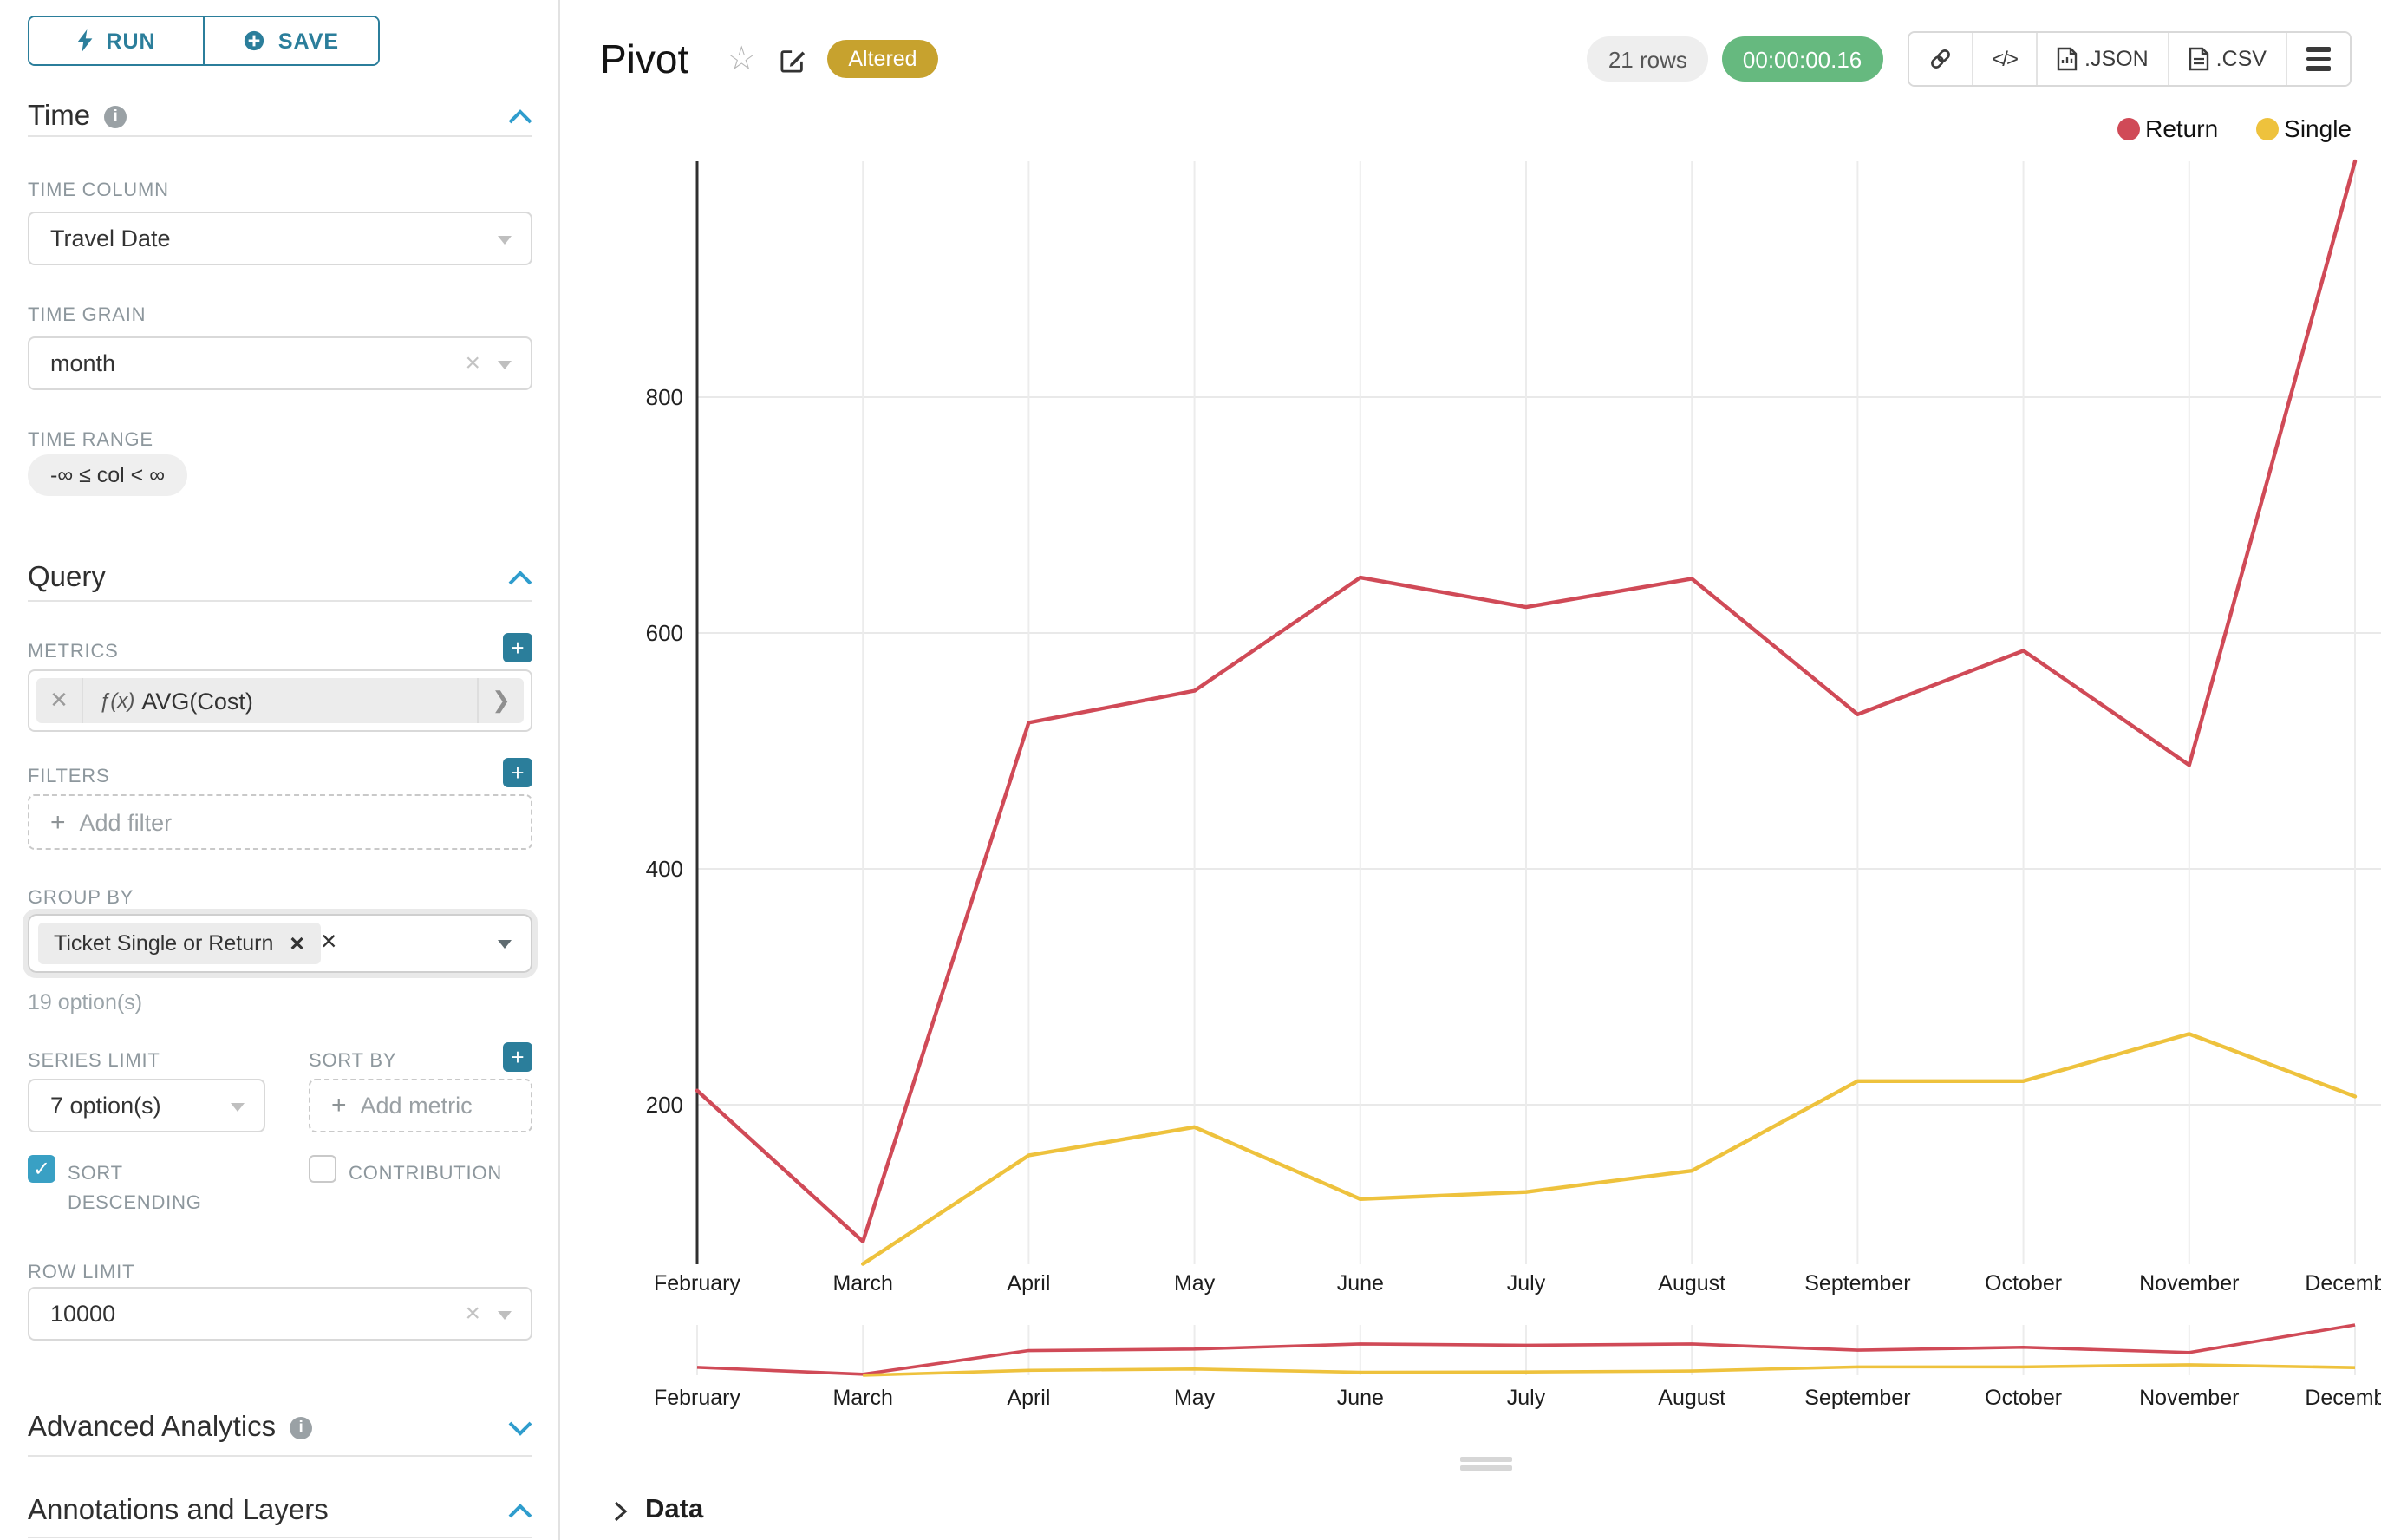 This screenshot has height=1540, width=2381. Describe the element at coordinates (518, 772) in the screenshot. I see `add-filter-plus-button: +` at that location.